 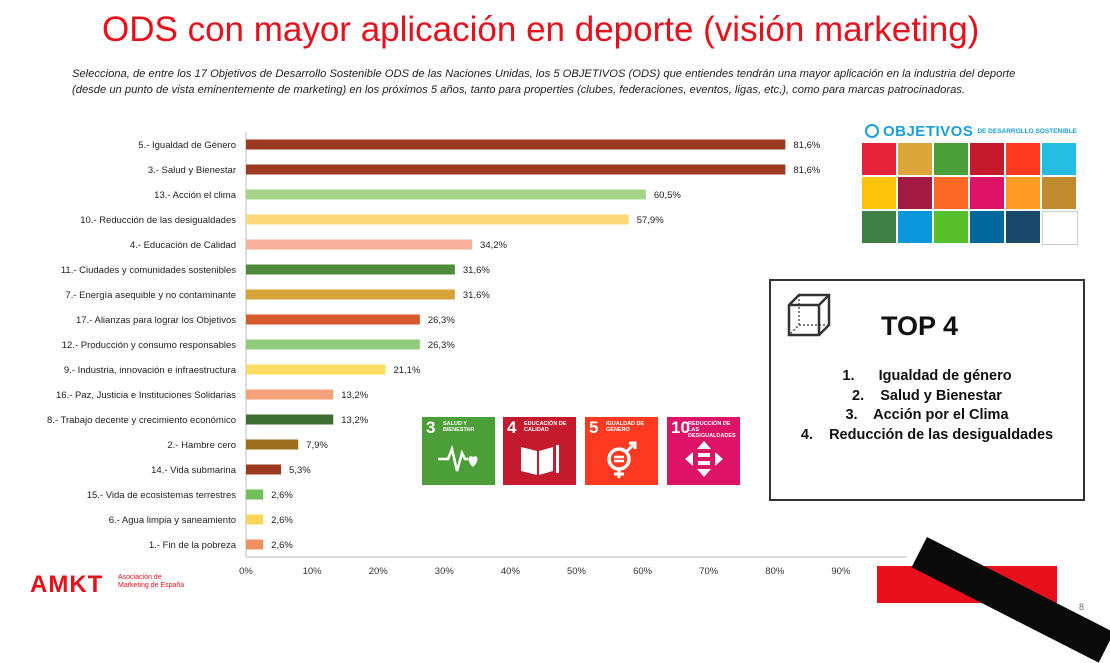 What do you see at coordinates (927, 376) in the screenshot?
I see `top4-item: 1. Igualdad de género` at bounding box center [927, 376].